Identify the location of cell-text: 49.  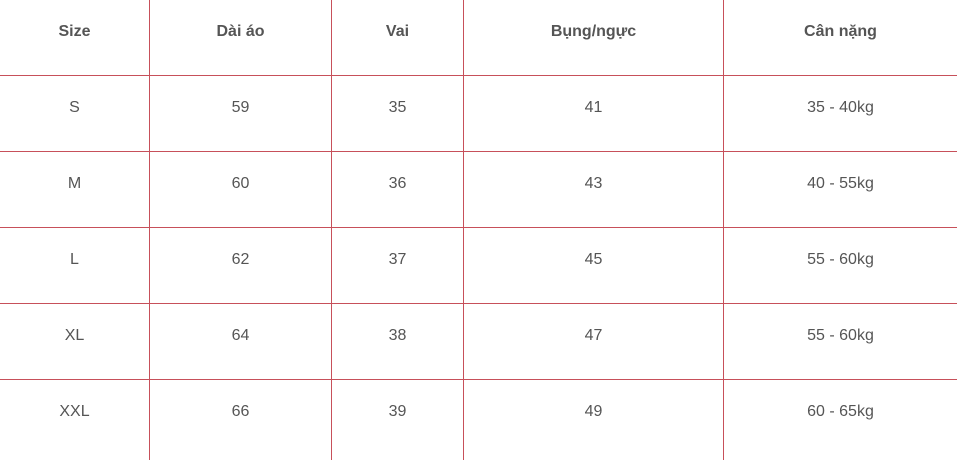
(593, 411).